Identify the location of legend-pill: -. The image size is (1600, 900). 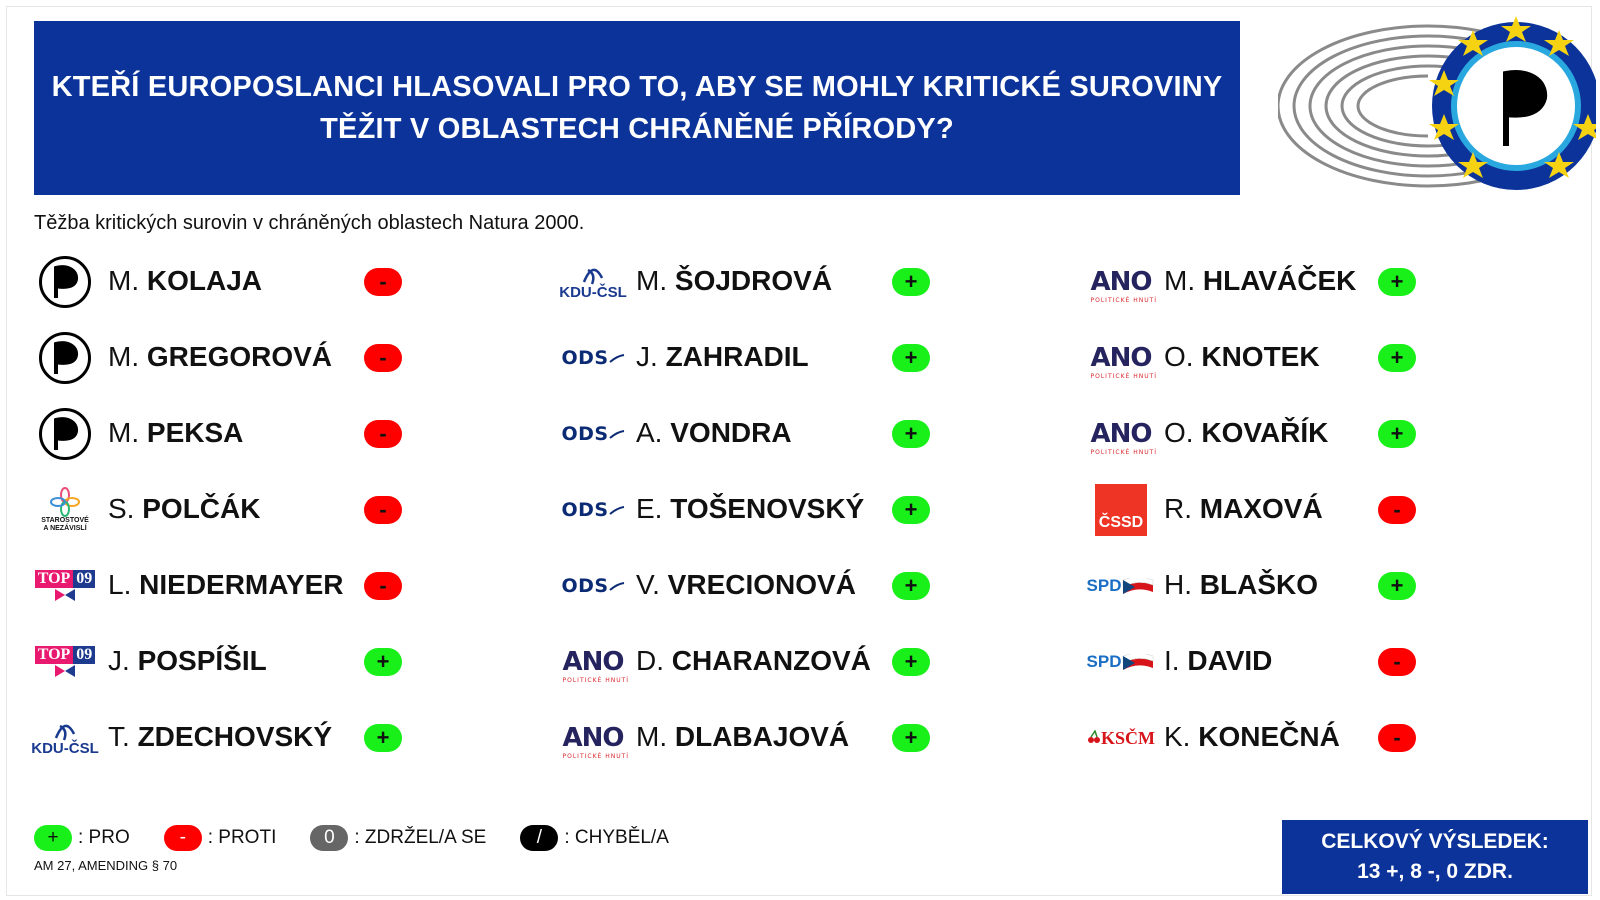
(182, 838).